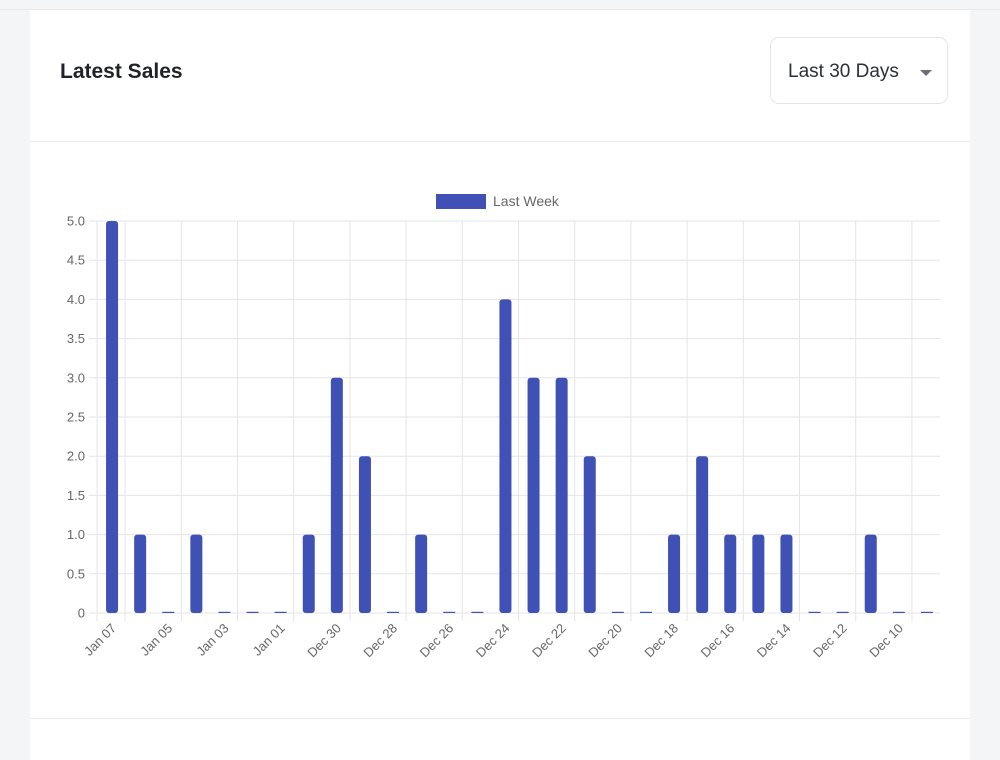  Describe the element at coordinates (76, 573) in the screenshot. I see `y-tick-label: 0.5` at that location.